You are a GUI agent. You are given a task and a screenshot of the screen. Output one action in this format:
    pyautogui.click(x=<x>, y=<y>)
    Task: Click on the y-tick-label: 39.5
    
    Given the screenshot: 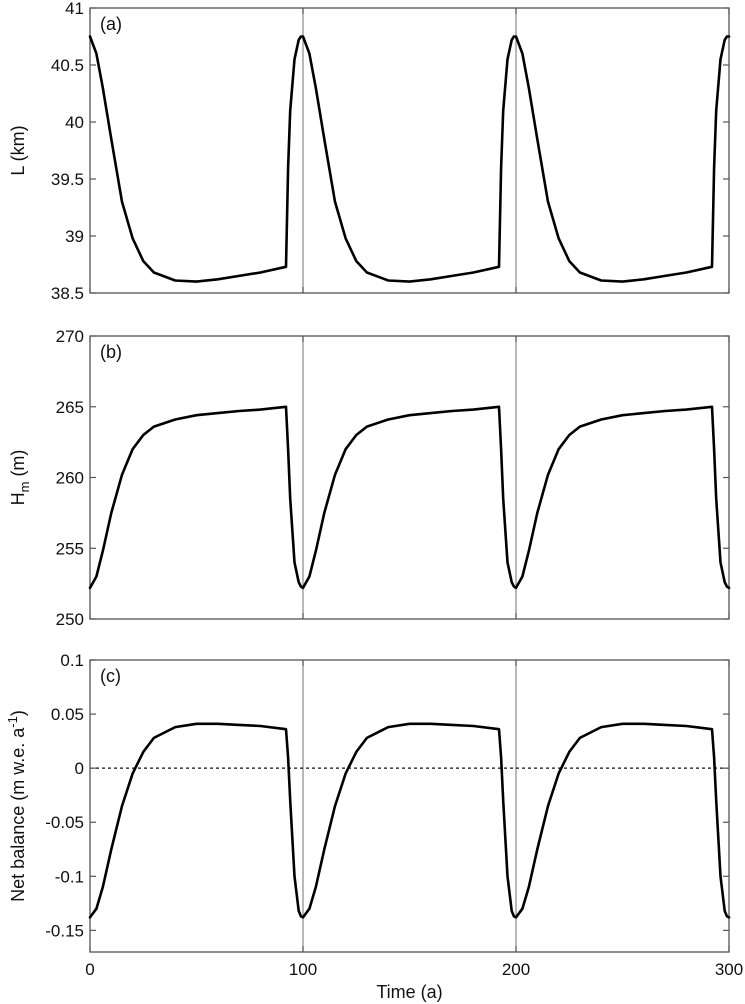 What is the action you would take?
    pyautogui.click(x=67, y=179)
    